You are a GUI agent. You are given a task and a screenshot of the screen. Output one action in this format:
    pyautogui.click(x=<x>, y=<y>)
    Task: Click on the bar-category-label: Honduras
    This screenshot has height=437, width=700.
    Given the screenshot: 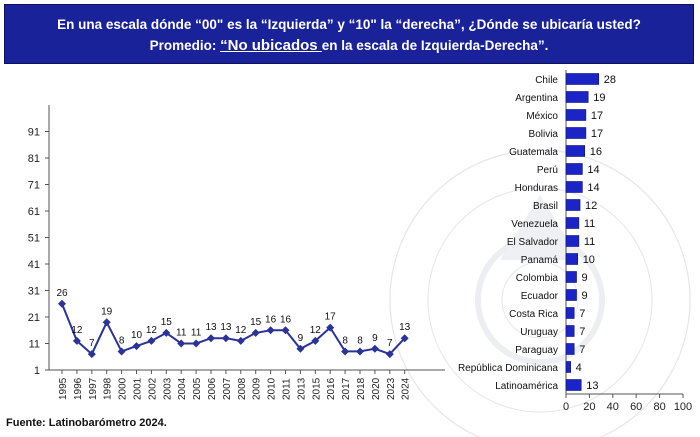 What is the action you would take?
    pyautogui.click(x=536, y=188)
    